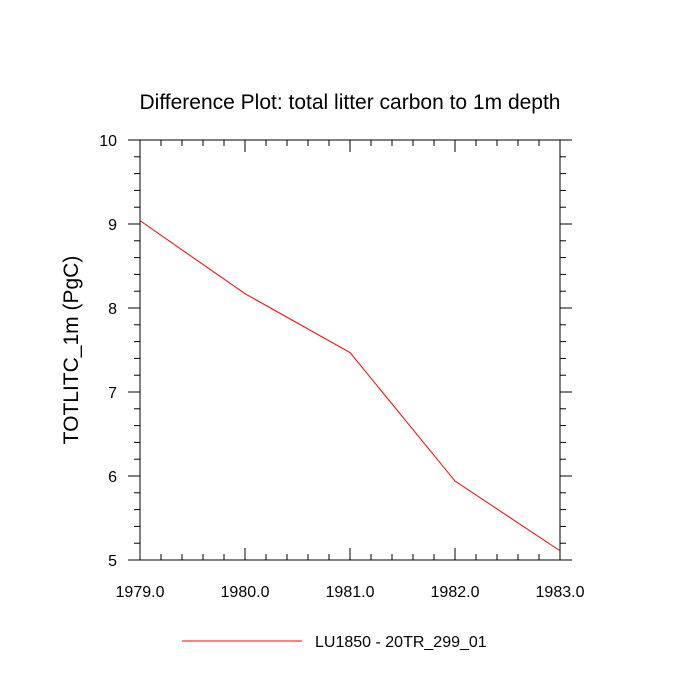  I want to click on x-tick-label: 1979.0, so click(140, 592).